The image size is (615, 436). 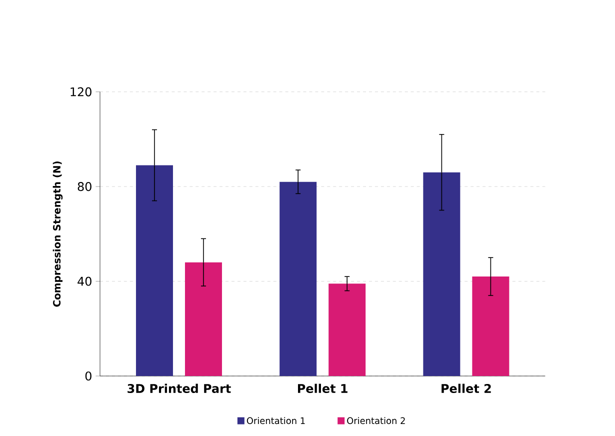 What do you see at coordinates (376, 420) in the screenshot?
I see `legend-label: Orientation 2` at bounding box center [376, 420].